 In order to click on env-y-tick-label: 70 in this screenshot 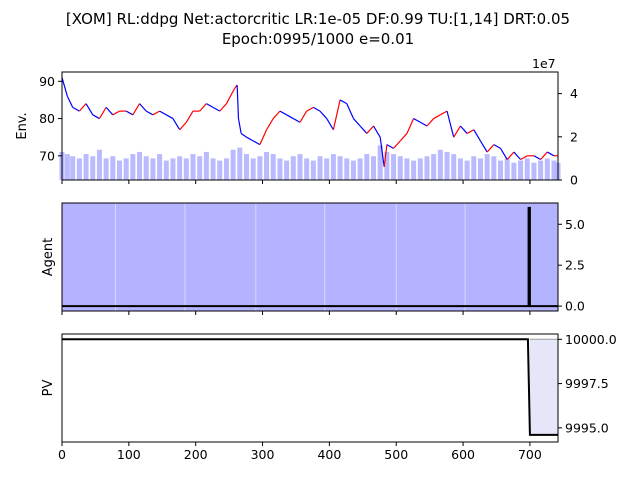, I will do `click(47, 155)`.